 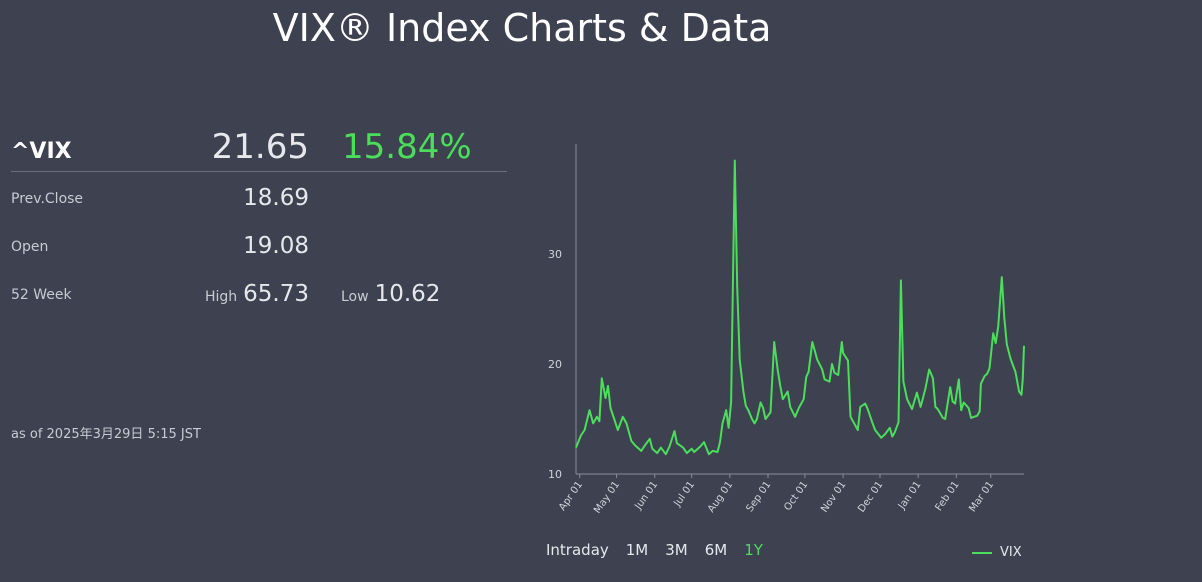 What do you see at coordinates (407, 147) in the screenshot?
I see `percent-change: 15.84%` at bounding box center [407, 147].